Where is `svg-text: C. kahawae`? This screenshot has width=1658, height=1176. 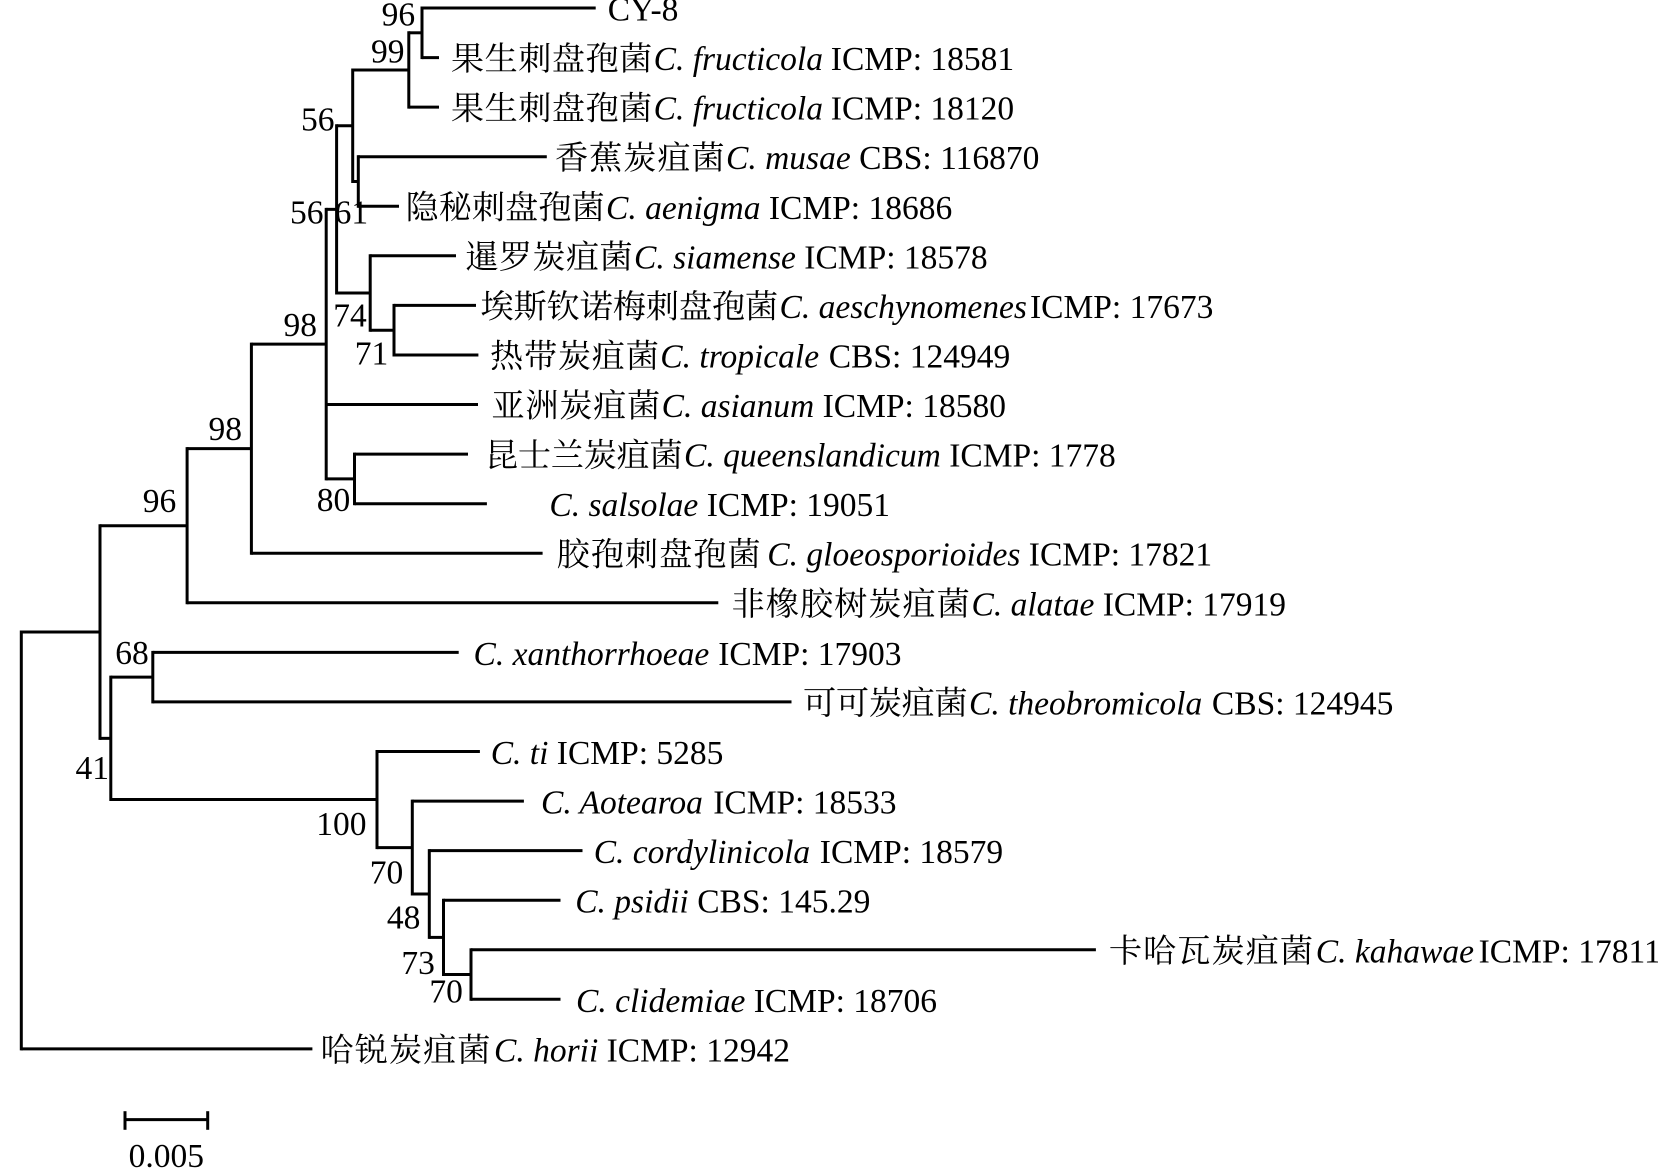 svg-text: C. kahawae is located at coordinates (1395, 951).